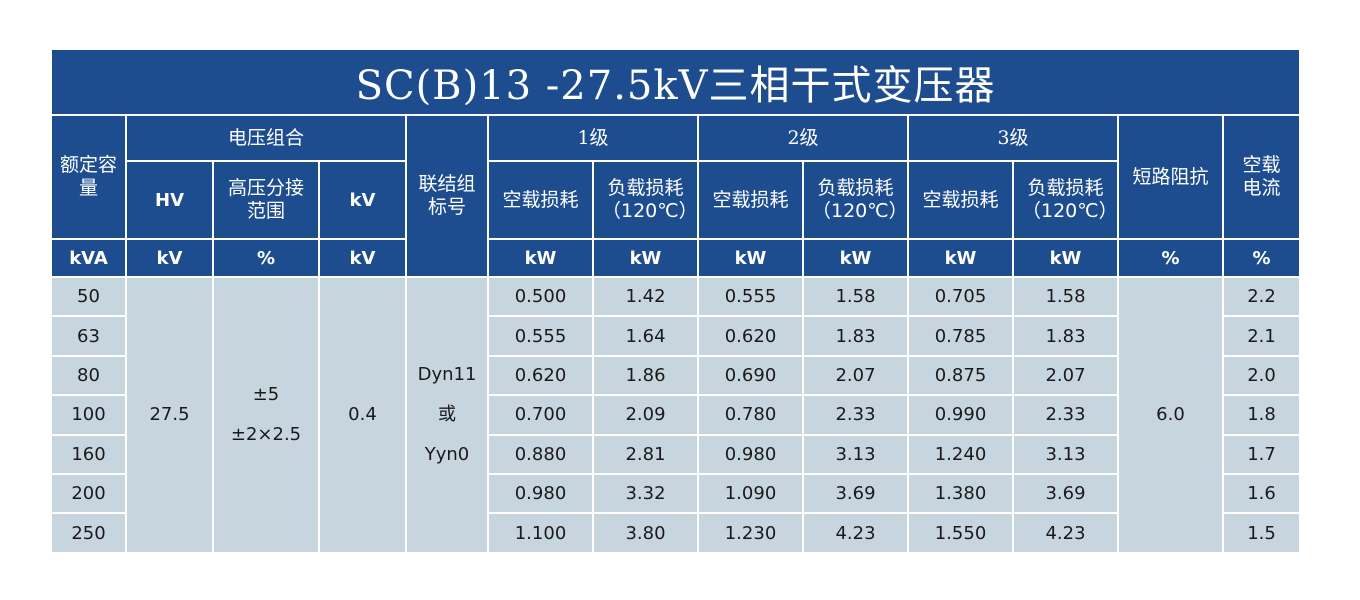  What do you see at coordinates (1261, 415) in the screenshot?
I see `cell-no-load-current: 1.8` at bounding box center [1261, 415].